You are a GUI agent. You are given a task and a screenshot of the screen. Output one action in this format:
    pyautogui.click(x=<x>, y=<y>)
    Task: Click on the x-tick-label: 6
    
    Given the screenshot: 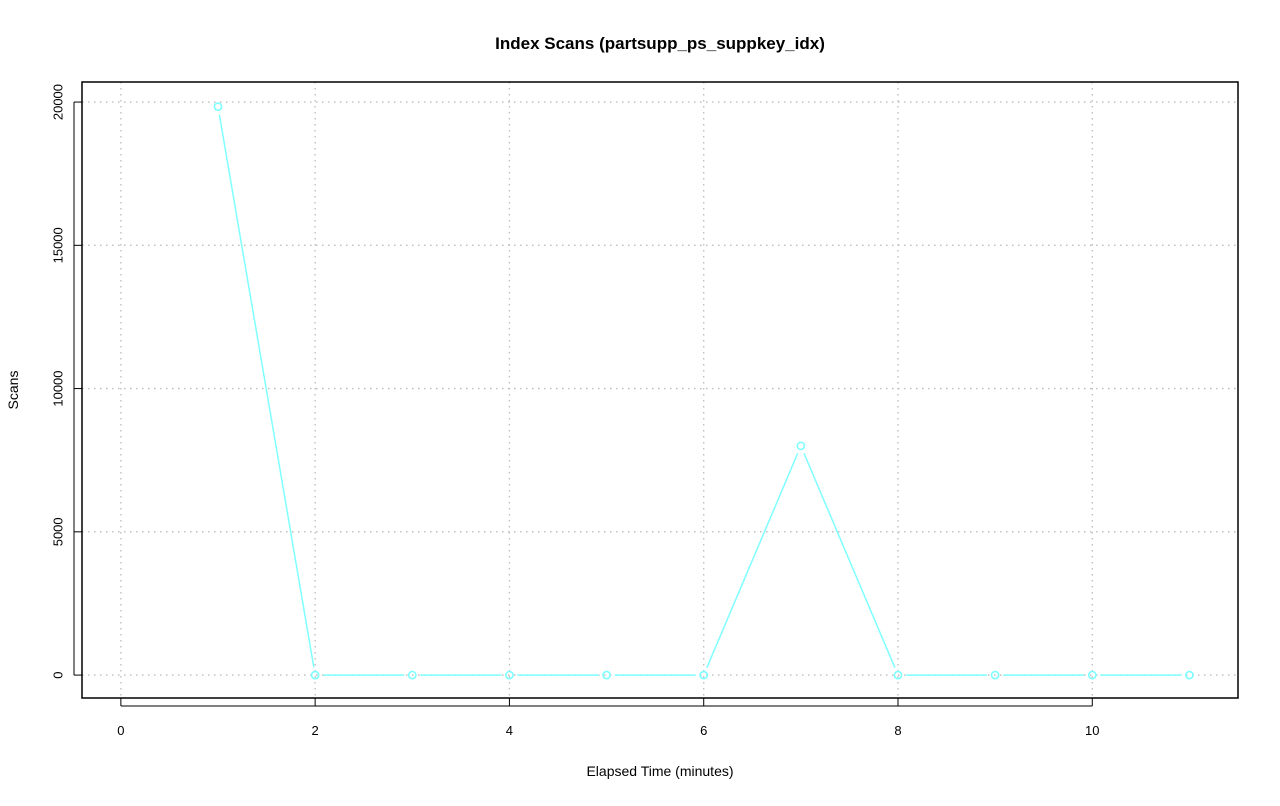 What is the action you would take?
    pyautogui.click(x=703, y=730)
    